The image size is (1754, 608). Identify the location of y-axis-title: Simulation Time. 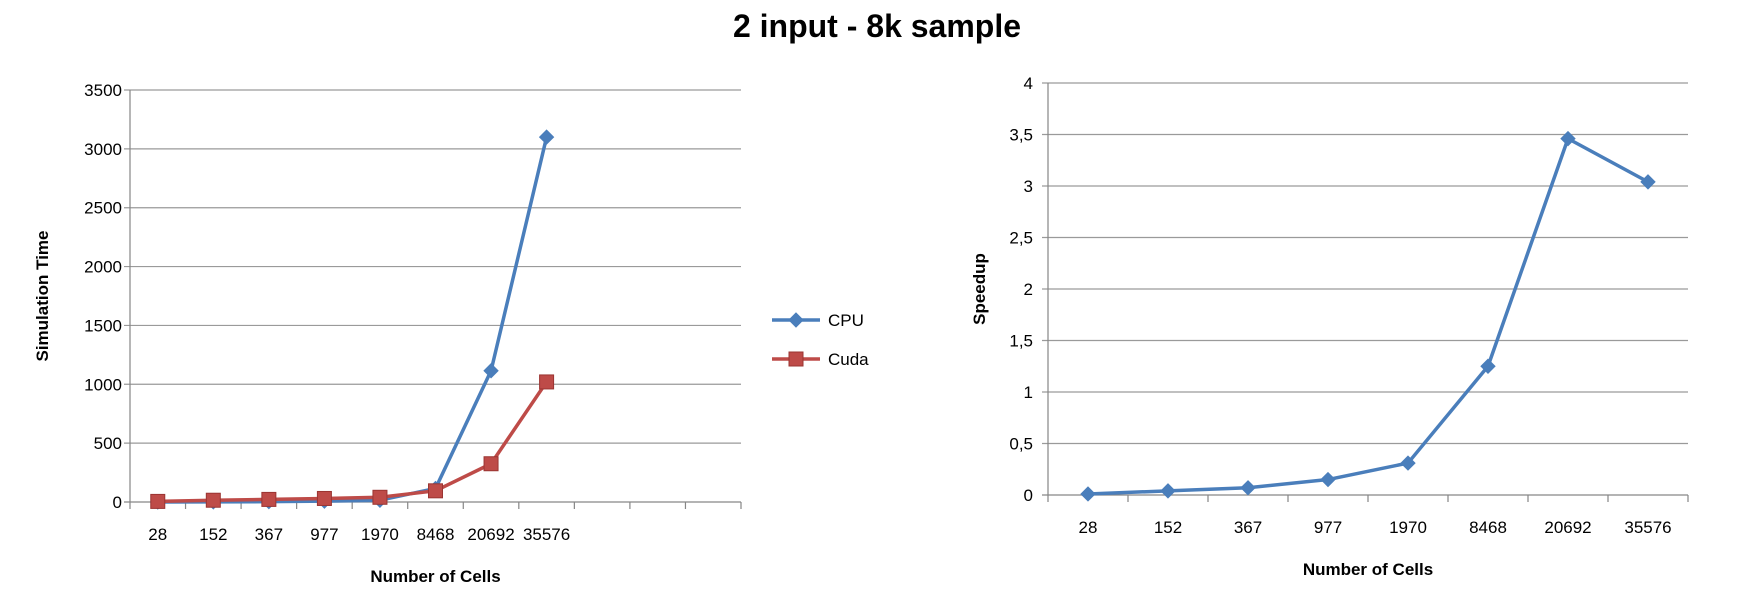
(42, 296).